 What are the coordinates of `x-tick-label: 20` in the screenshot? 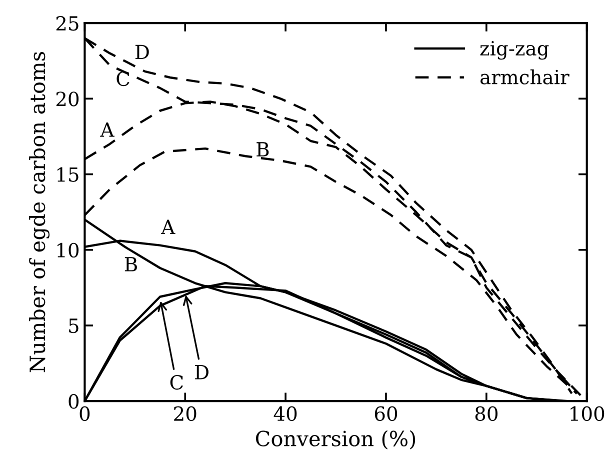 It's located at (185, 413).